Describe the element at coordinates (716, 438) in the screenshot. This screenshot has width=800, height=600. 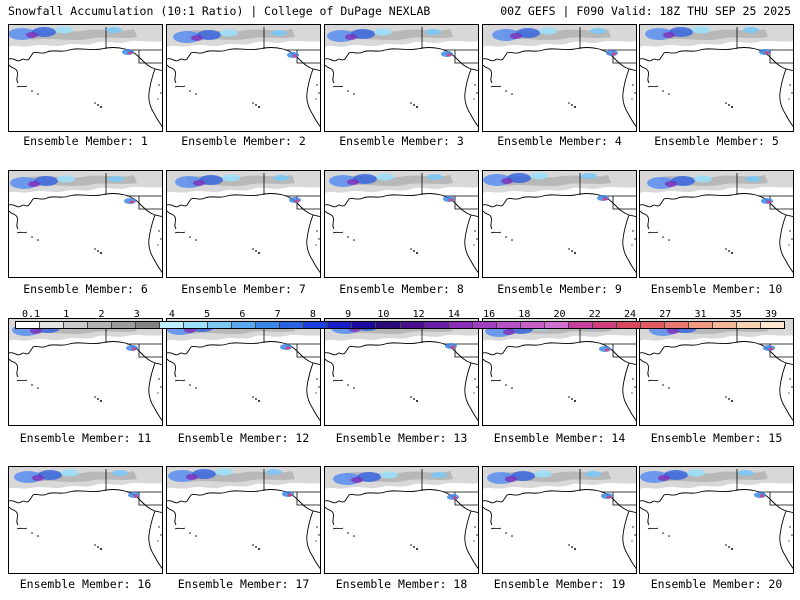
I see `ensemble-member-label: Ensemble Member: 15` at that location.